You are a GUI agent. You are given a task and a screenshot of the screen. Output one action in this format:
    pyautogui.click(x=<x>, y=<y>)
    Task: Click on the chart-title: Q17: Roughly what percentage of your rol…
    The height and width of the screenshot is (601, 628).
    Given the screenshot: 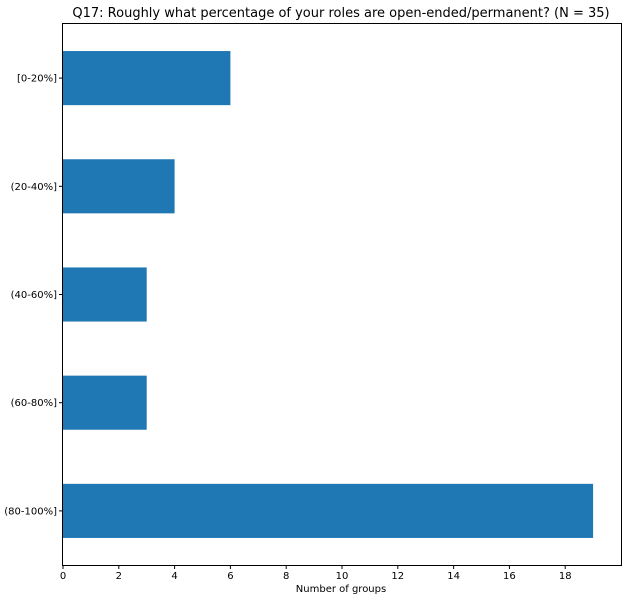 What is the action you would take?
    pyautogui.click(x=340, y=13)
    